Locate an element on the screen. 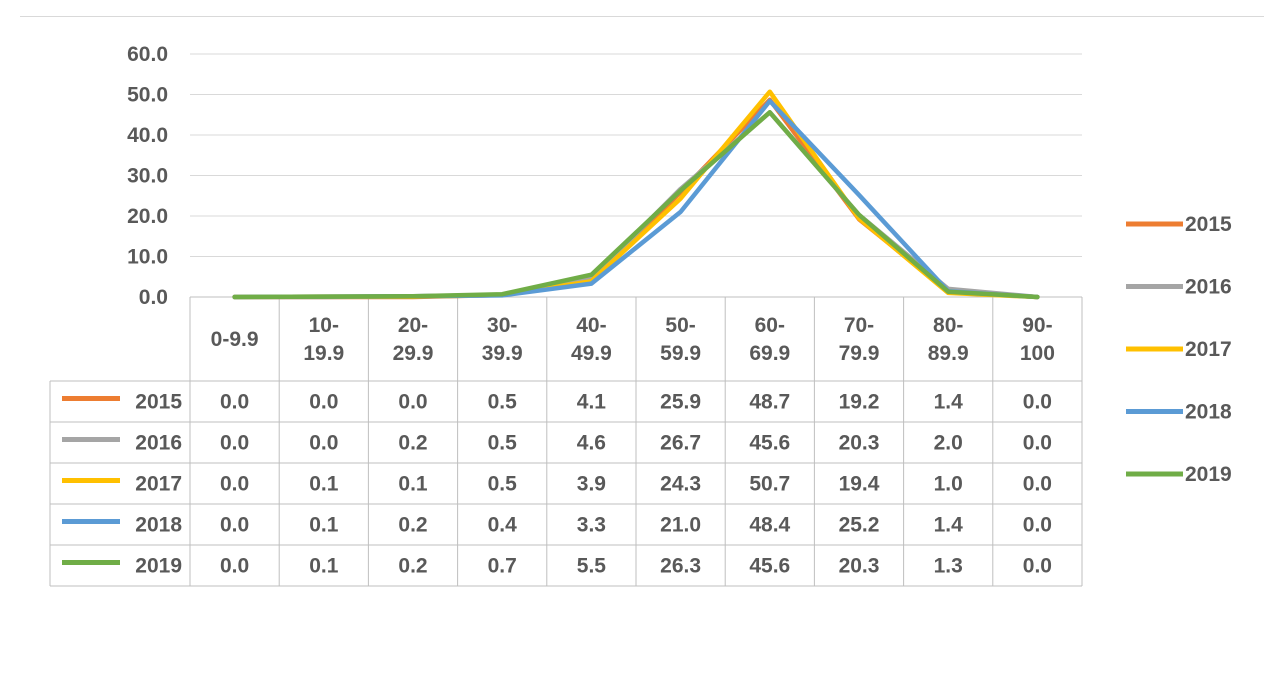 The width and height of the screenshot is (1264, 676). category-label: 50- is located at coordinates (680, 325).